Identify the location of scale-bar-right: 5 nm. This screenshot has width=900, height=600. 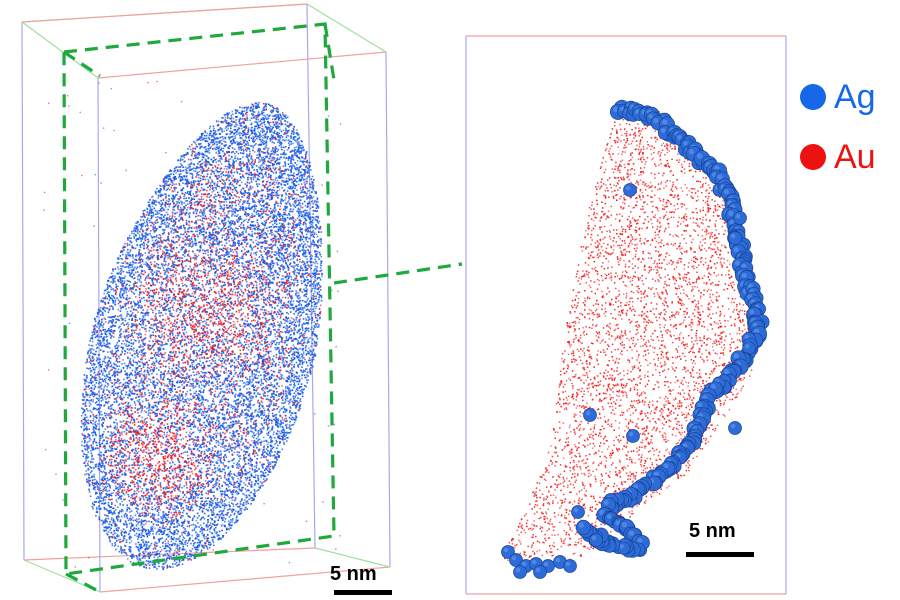
(720, 538).